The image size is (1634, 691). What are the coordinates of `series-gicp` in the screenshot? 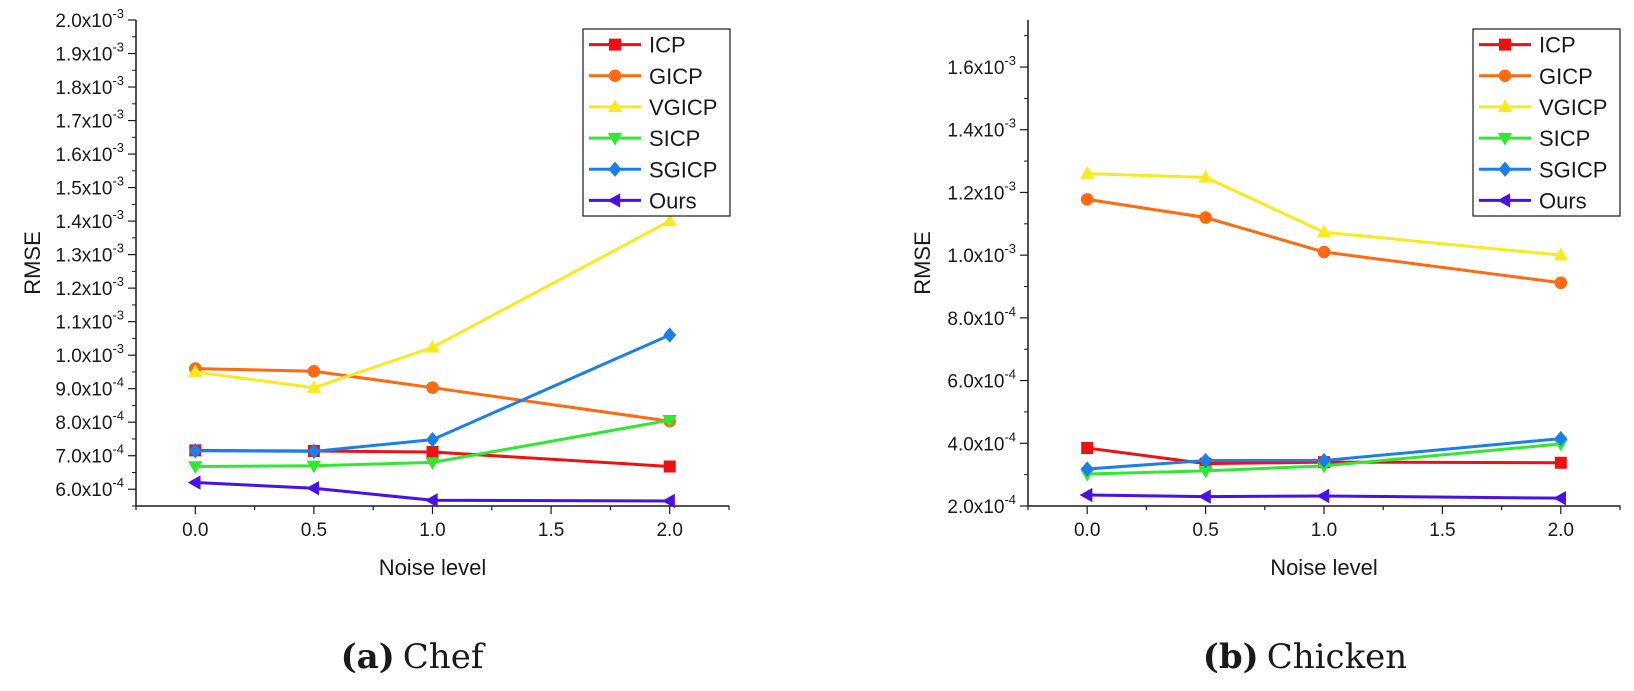 It's located at (432, 395).